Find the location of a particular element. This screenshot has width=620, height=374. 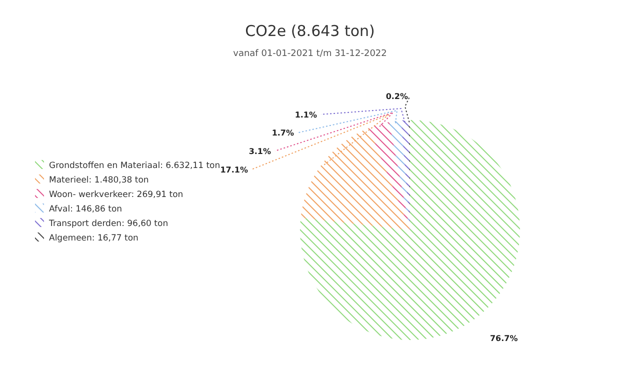

chart-subtitle: vanaf 01-01-2021 t/m 31-12-2022 is located at coordinates (310, 54).